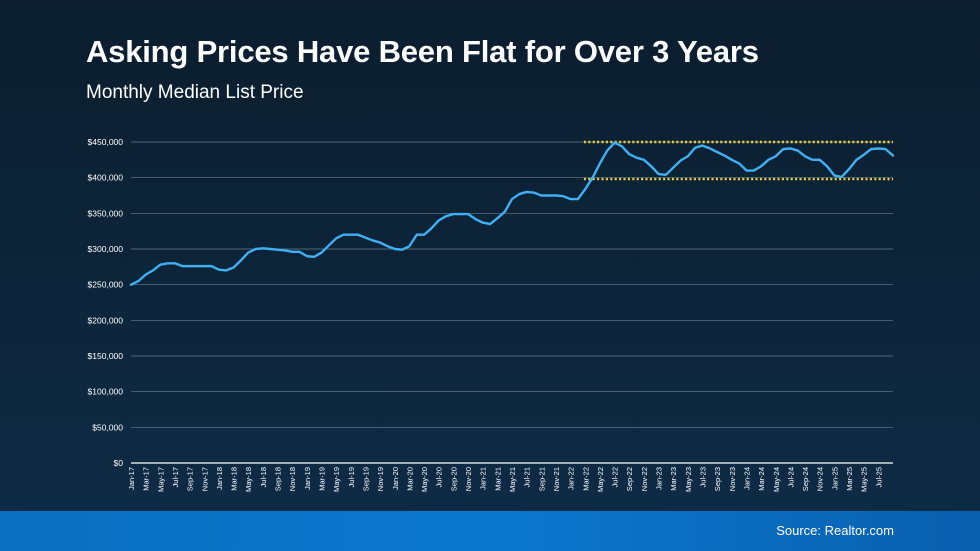  Describe the element at coordinates (732, 479) in the screenshot. I see `x-tick-label: Nov-23` at that location.